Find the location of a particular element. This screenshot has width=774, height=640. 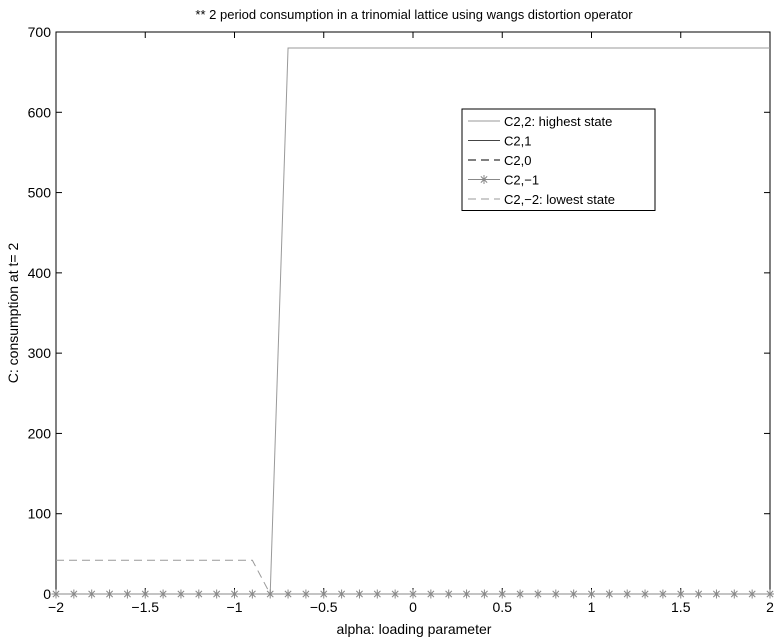

x-tick-label: −2 is located at coordinates (56, 607).